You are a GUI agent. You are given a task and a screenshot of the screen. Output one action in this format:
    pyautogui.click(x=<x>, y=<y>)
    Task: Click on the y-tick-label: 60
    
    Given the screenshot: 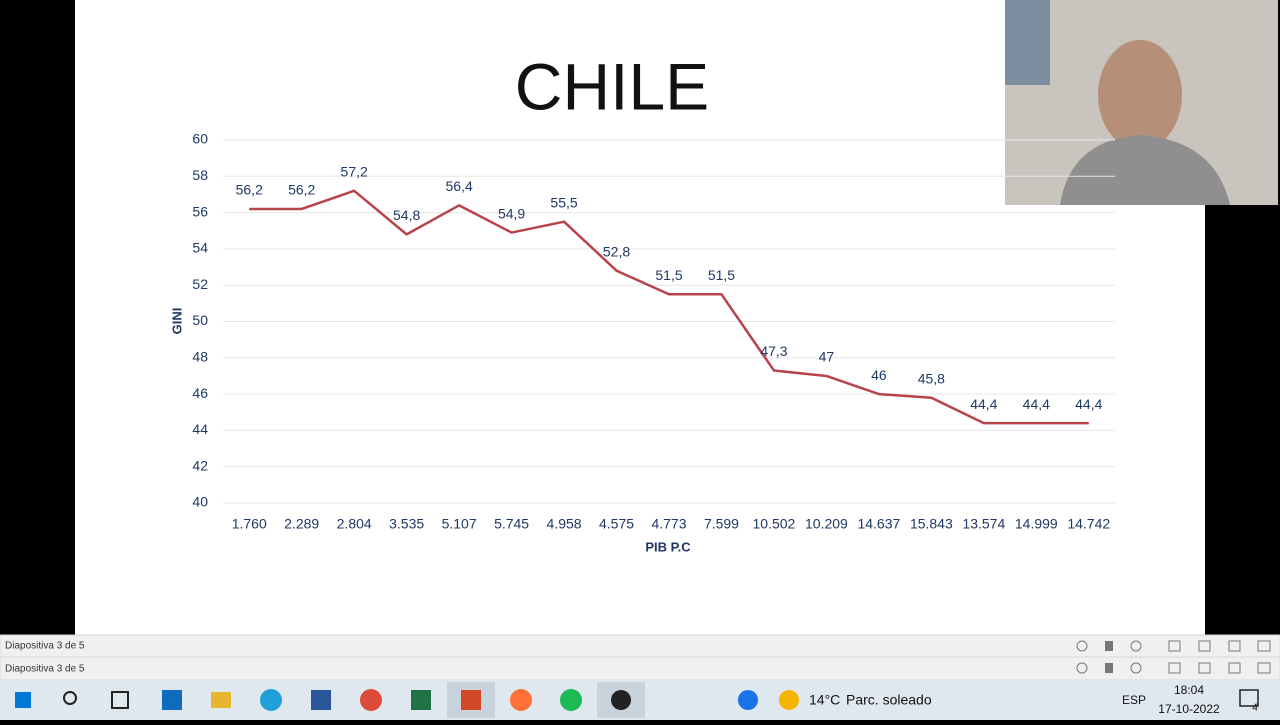 What is the action you would take?
    pyautogui.click(x=200, y=139)
    